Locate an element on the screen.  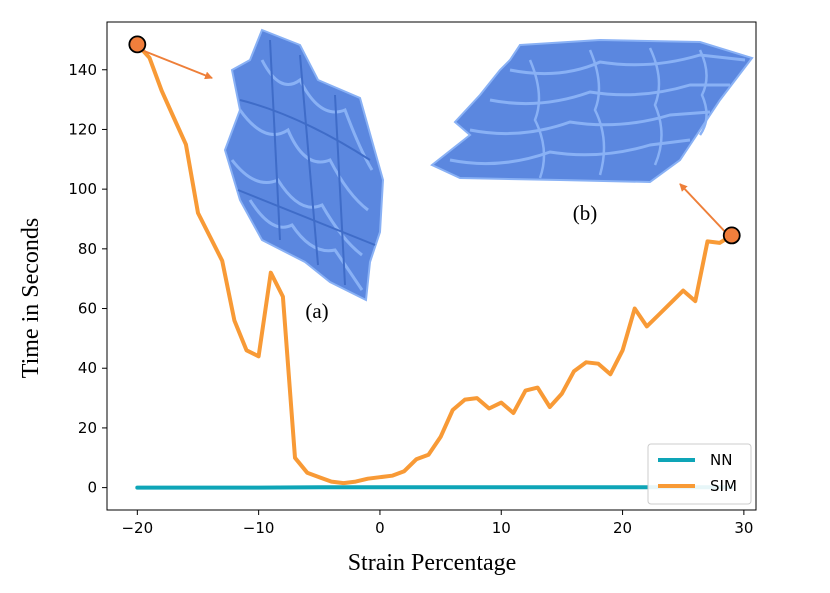
x-tick-label: 30 is located at coordinates (743, 528).